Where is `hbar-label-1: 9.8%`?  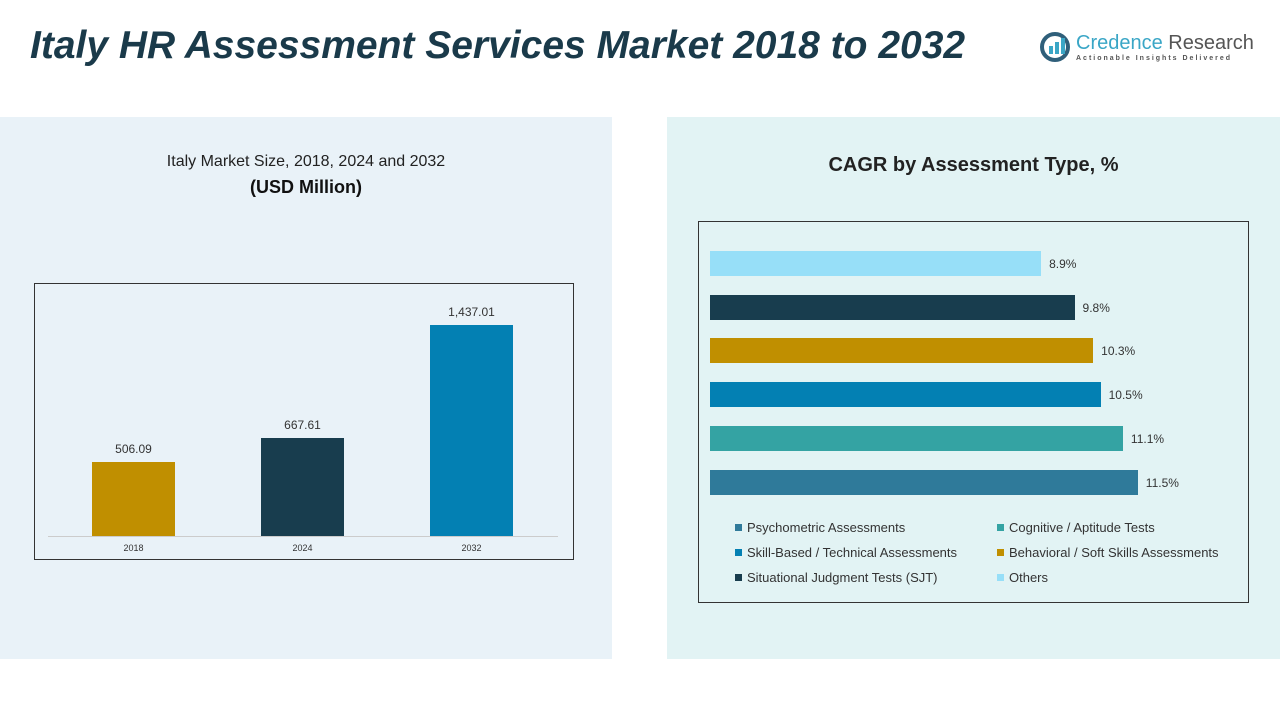
hbar-label-1: 9.8% is located at coordinates (1096, 307).